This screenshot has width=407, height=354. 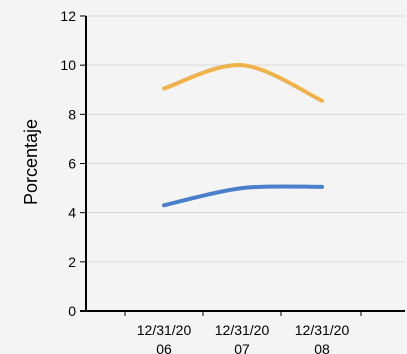 What do you see at coordinates (164, 338) in the screenshot?
I see `x-tick-label: 12/31/20 06` at bounding box center [164, 338].